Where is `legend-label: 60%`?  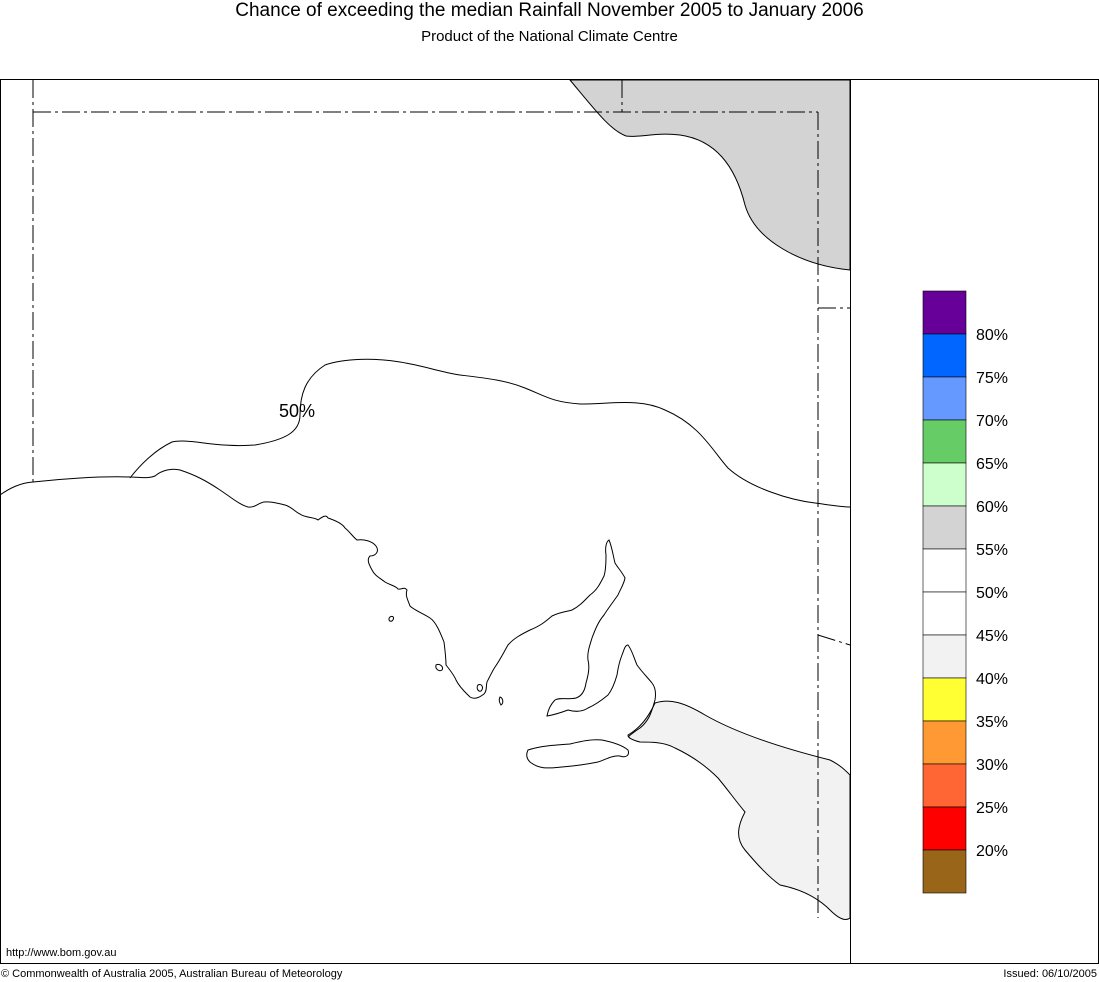
legend-label: 60% is located at coordinates (992, 507).